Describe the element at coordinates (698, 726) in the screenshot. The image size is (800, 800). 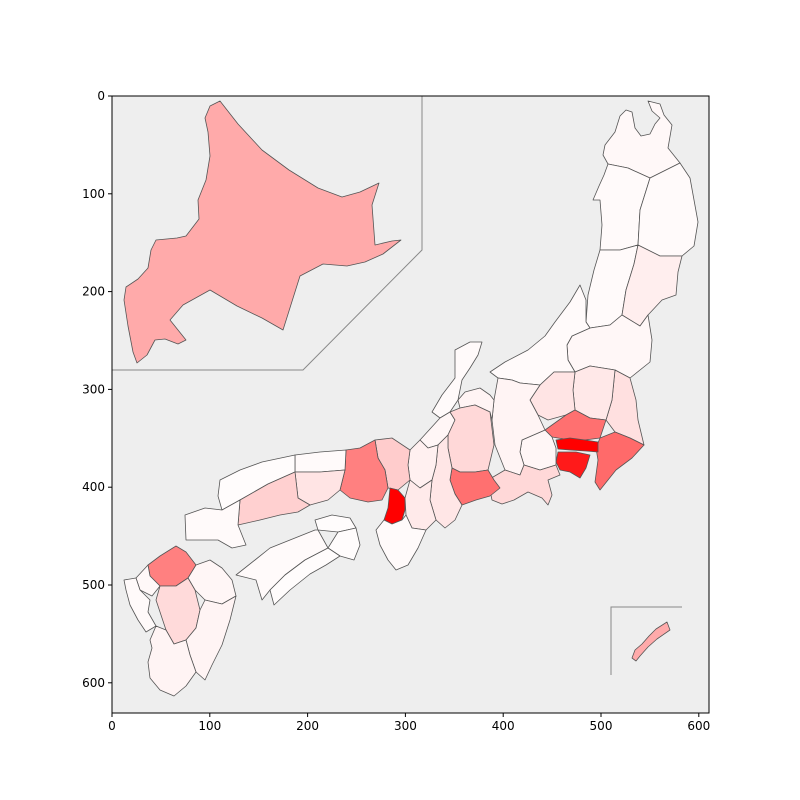
I see `x-tick-label: 600` at that location.